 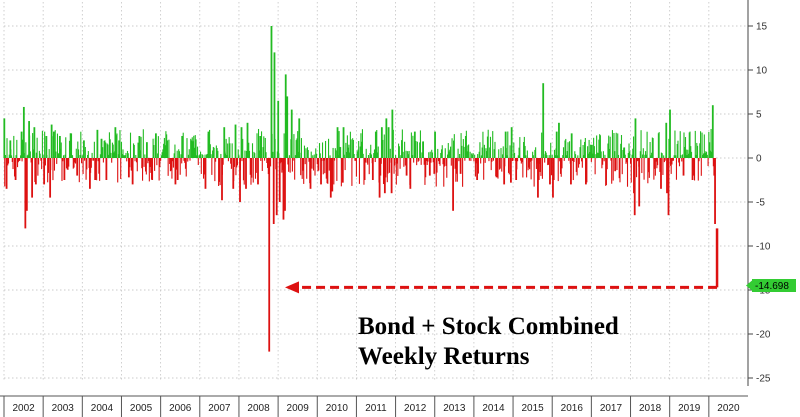 What do you see at coordinates (772, 286) in the screenshot?
I see `last-value-label: -14.698` at bounding box center [772, 286].